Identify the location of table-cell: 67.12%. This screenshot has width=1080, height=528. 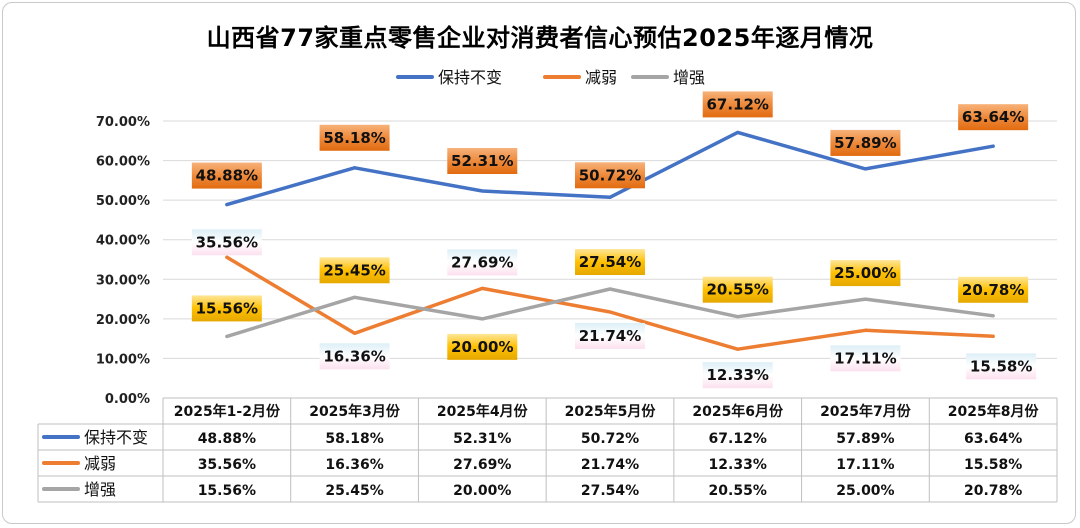
(738, 439).